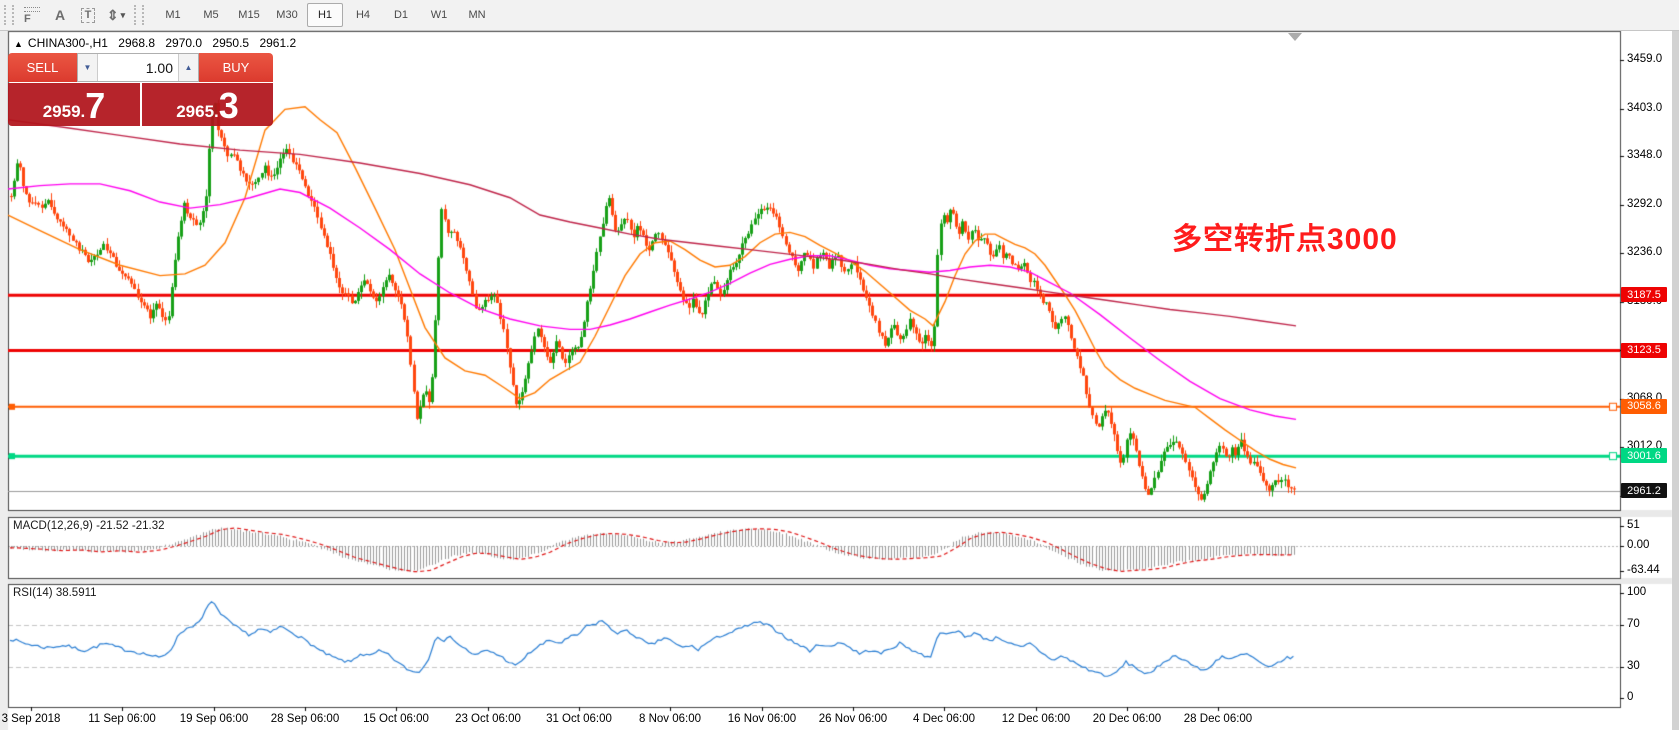 This screenshot has height=730, width=1679. What do you see at coordinates (173, 15) in the screenshot?
I see `timeframe-button-m1: M1` at bounding box center [173, 15].